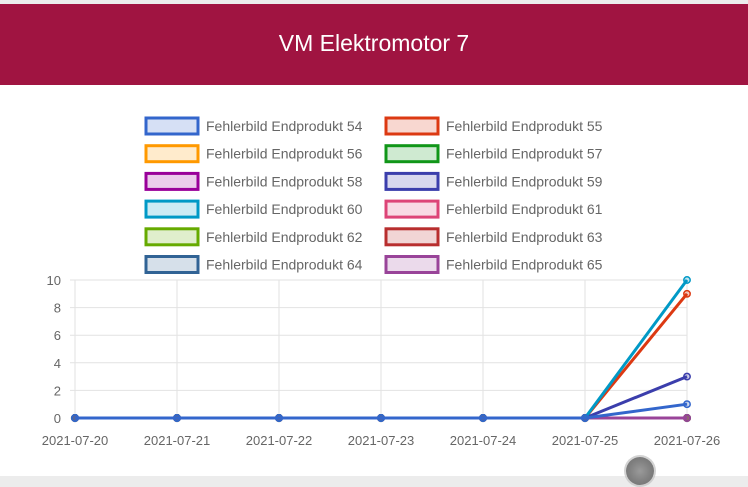 The height and width of the screenshot is (487, 748). What do you see at coordinates (75, 440) in the screenshot?
I see `x-tick-label: 2021-07-20` at bounding box center [75, 440].